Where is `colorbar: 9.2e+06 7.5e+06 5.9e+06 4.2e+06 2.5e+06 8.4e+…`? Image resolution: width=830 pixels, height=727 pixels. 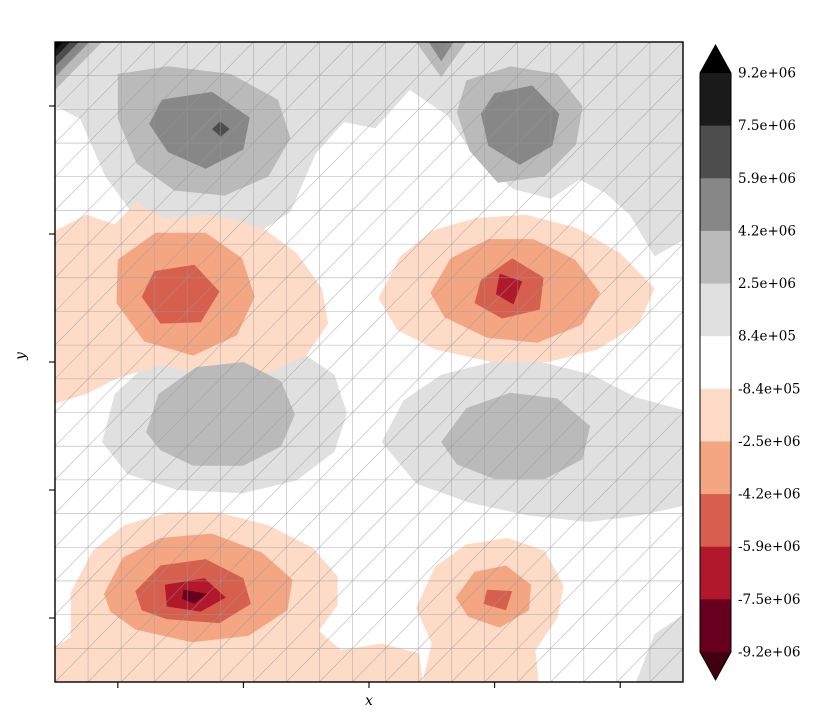 colorbar: 9.2e+06 7.5e+06 5.9e+06 4.2e+06 2.5e+06 8.4e+… is located at coordinates (750, 362).